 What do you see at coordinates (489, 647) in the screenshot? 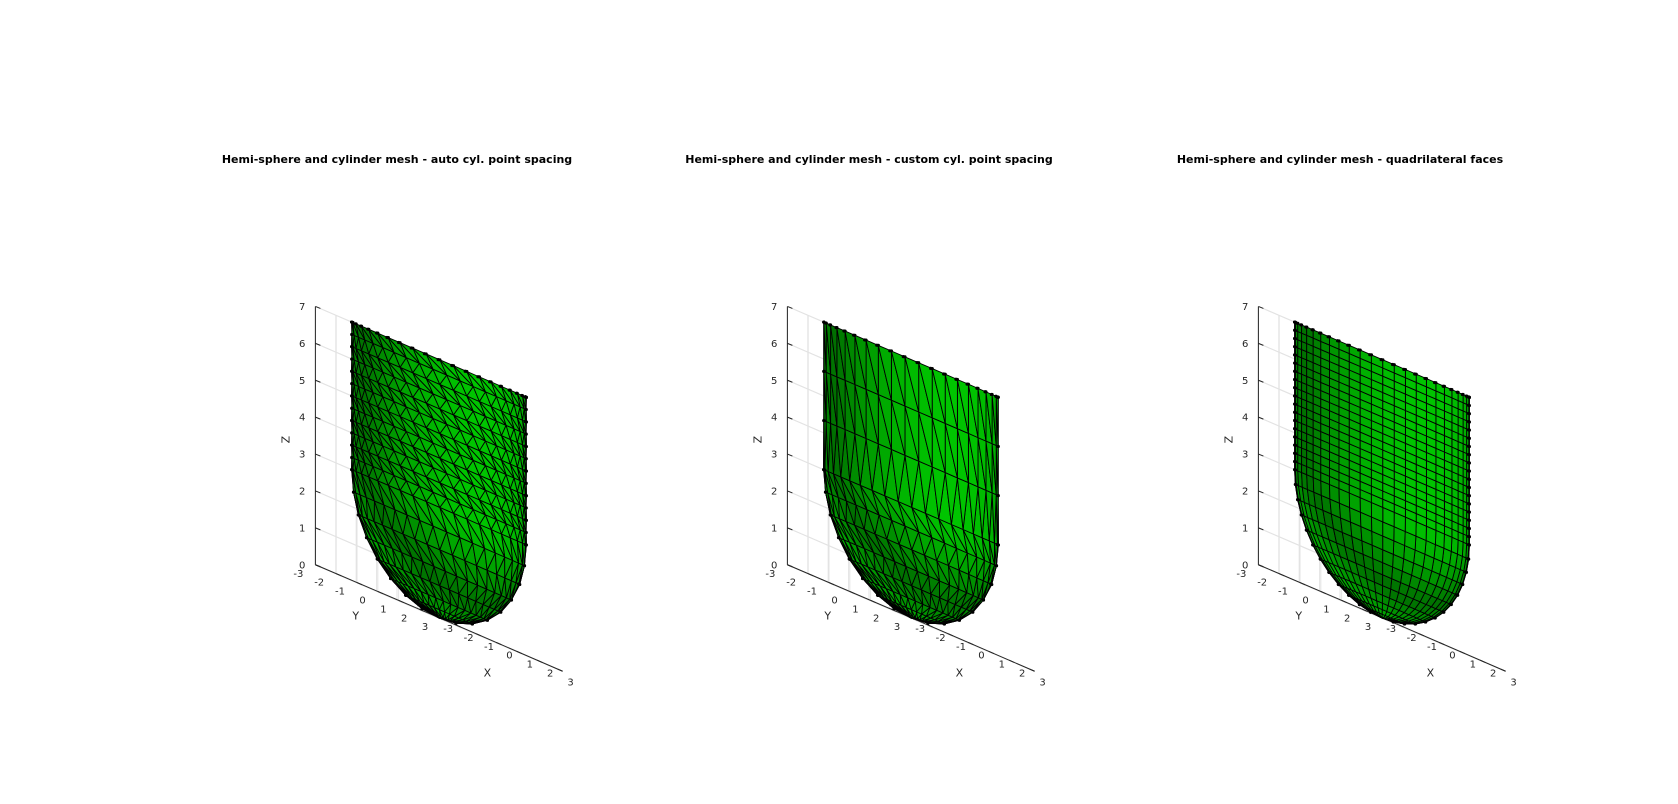
I see `x-tick-label: -1` at bounding box center [489, 647].